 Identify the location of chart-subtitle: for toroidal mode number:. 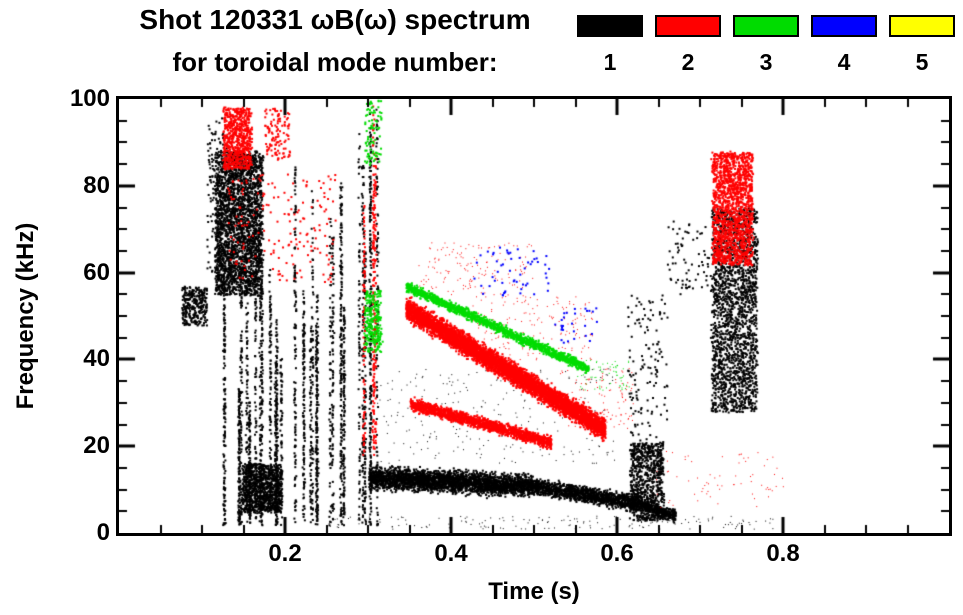
(335, 62).